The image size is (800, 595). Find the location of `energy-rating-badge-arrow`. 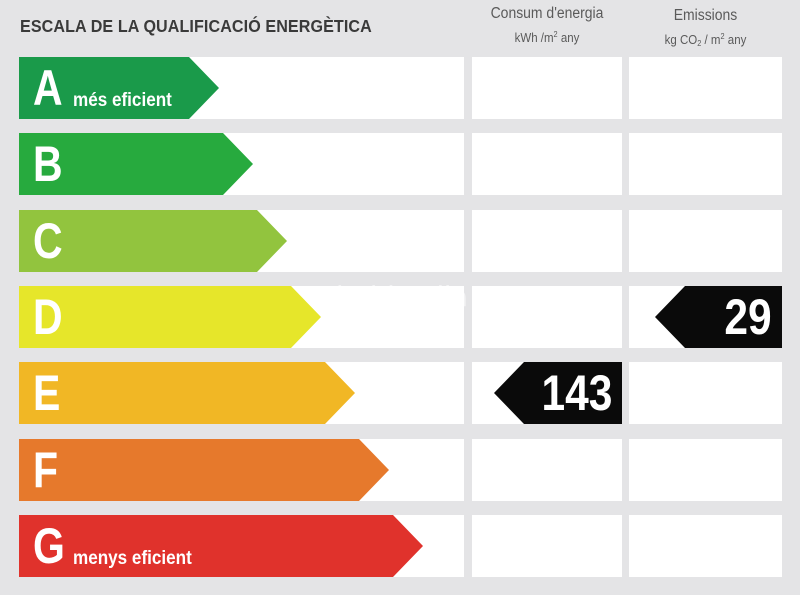

energy-rating-badge-arrow is located at coordinates (558, 393).